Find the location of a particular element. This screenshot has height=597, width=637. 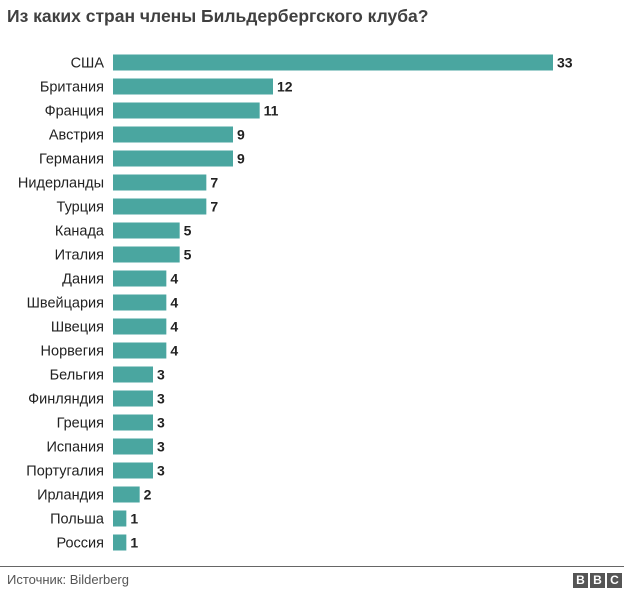

category-label: США is located at coordinates (88, 64).